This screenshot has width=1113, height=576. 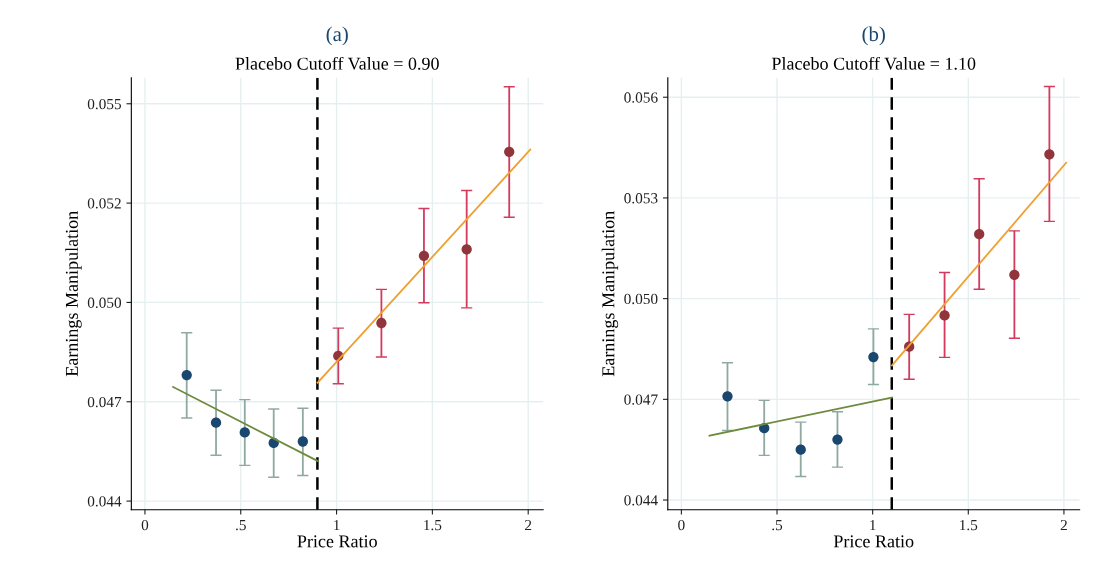 What do you see at coordinates (641, 97) in the screenshot?
I see `y-tick-label: 0.056` at bounding box center [641, 97].